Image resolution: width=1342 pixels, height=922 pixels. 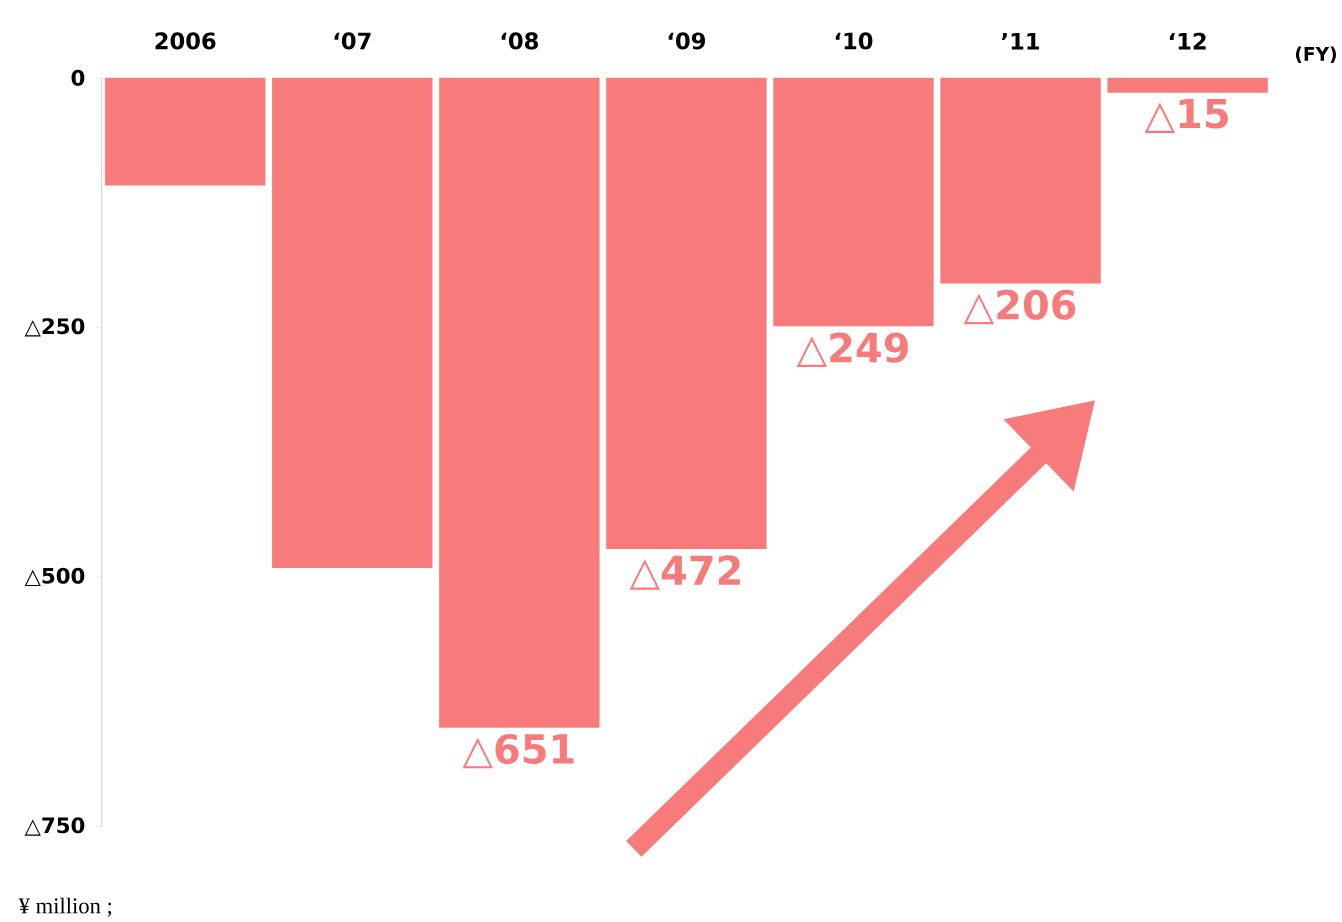 I want to click on annotation: △651, so click(x=518, y=751).